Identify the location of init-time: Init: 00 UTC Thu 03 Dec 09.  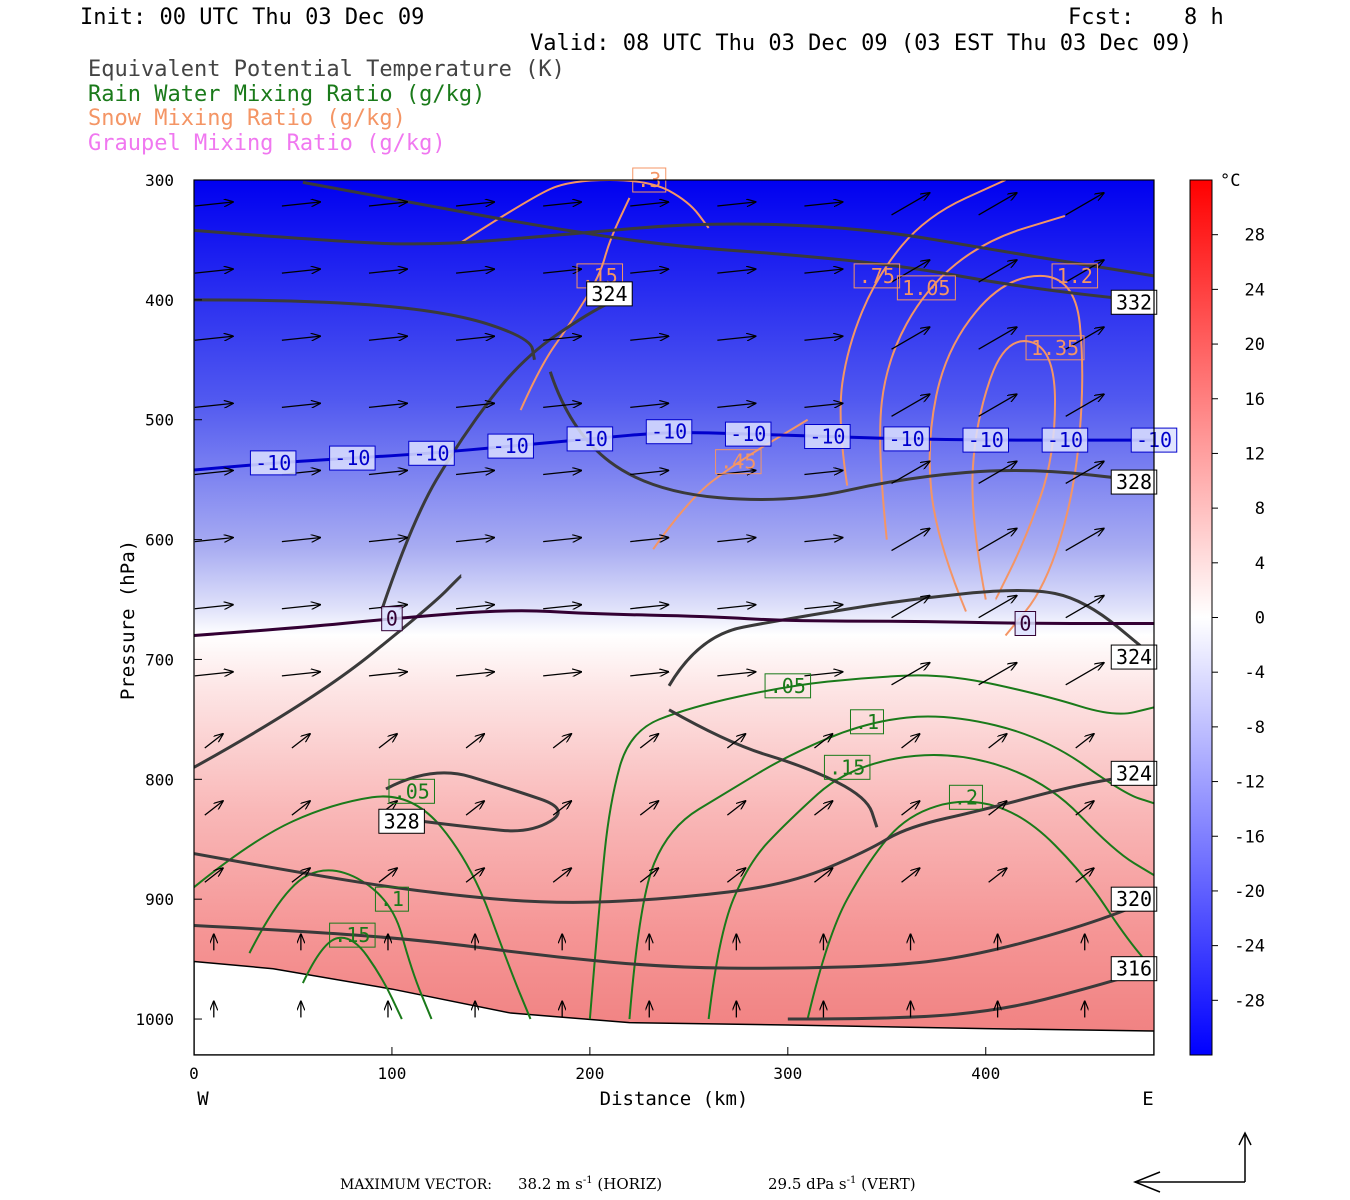
(252, 17).